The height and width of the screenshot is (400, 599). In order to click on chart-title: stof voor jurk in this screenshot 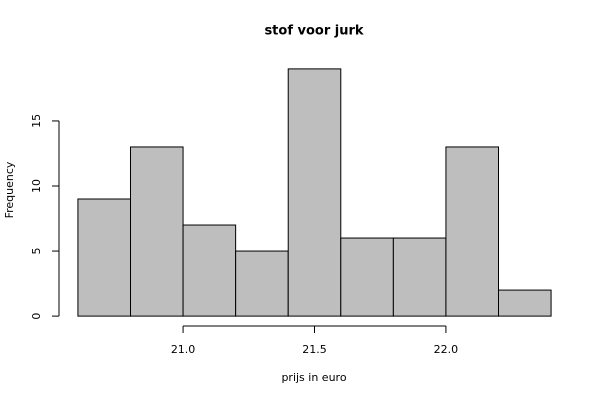, I will do `click(313, 31)`.